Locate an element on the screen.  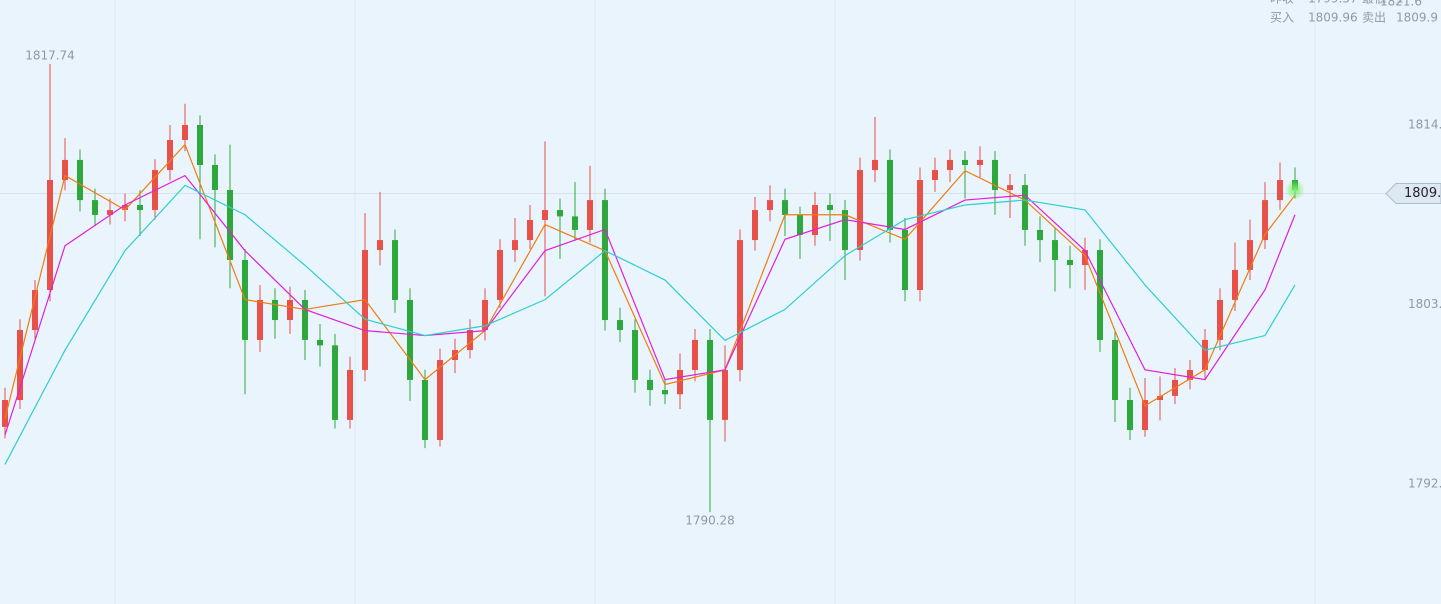
quote-item: 最低 is located at coordinates (1374, 3).